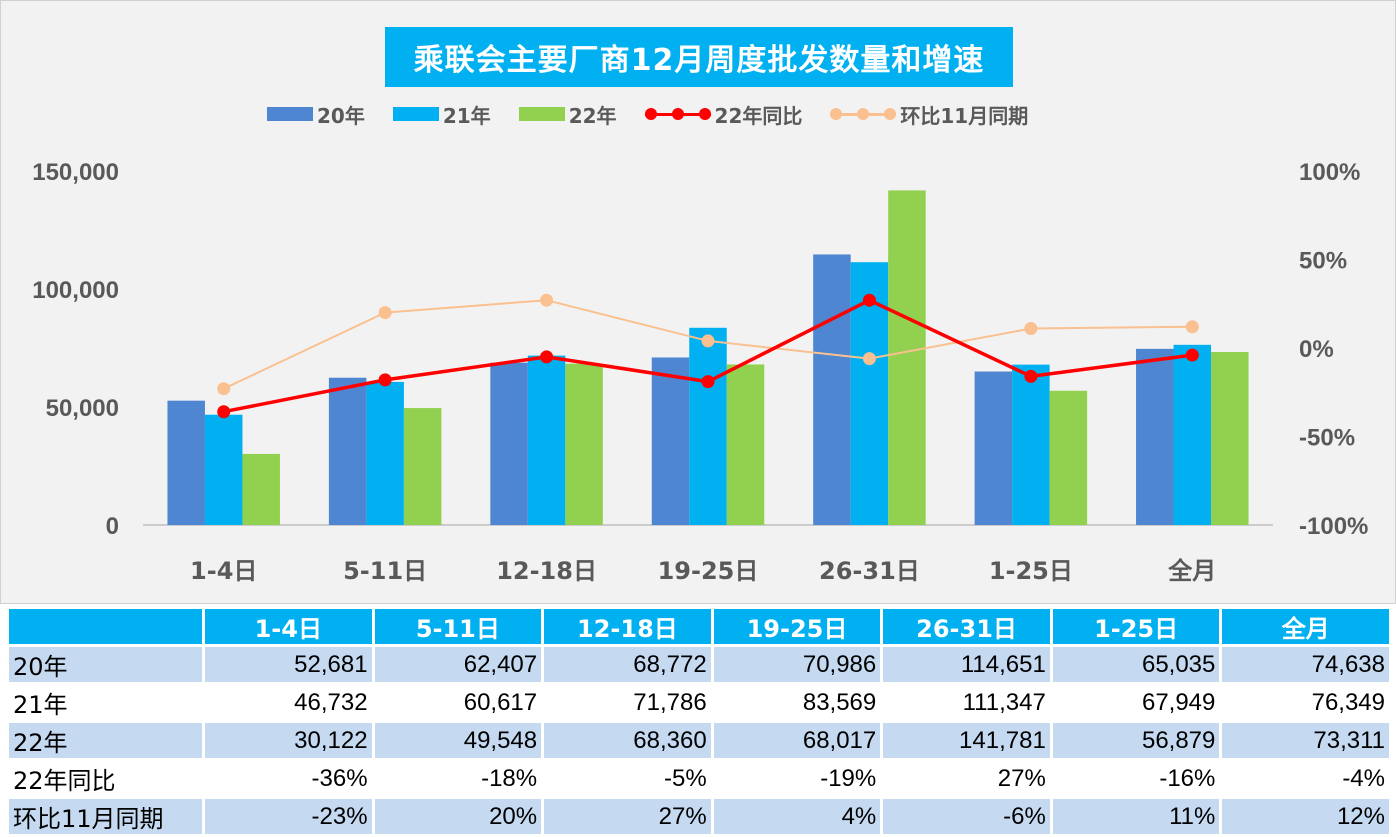  What do you see at coordinates (627, 778) in the screenshot?
I see `table-cell: -5%` at bounding box center [627, 778].